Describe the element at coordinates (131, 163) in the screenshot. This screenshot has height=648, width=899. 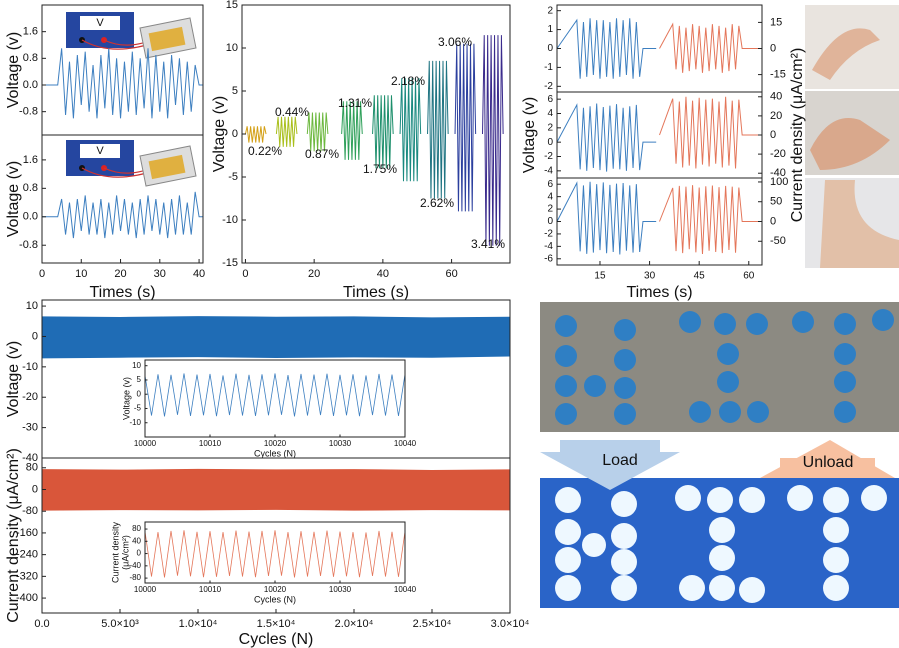
I see `voltmeter-icon: V` at that location.